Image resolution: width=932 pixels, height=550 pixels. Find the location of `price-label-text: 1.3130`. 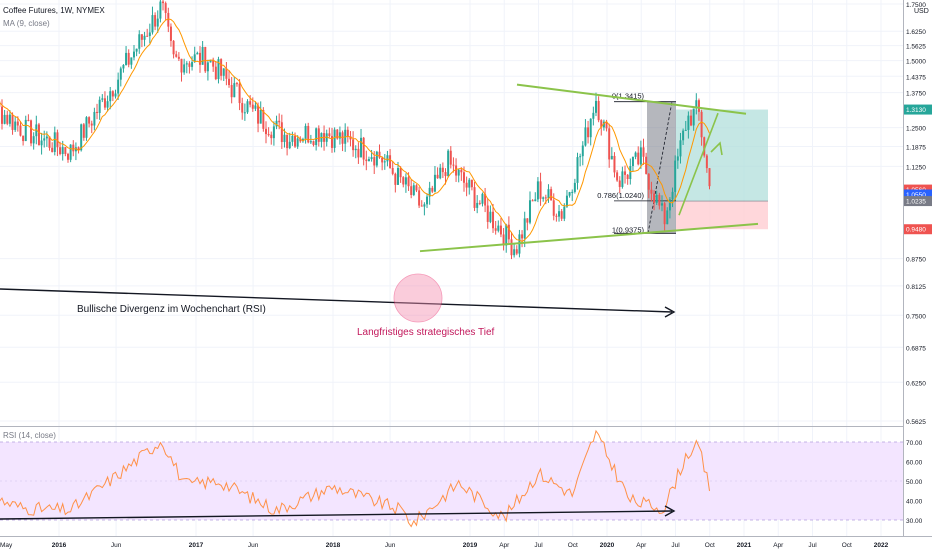

price-label-text: 1.3130 is located at coordinates (916, 110).